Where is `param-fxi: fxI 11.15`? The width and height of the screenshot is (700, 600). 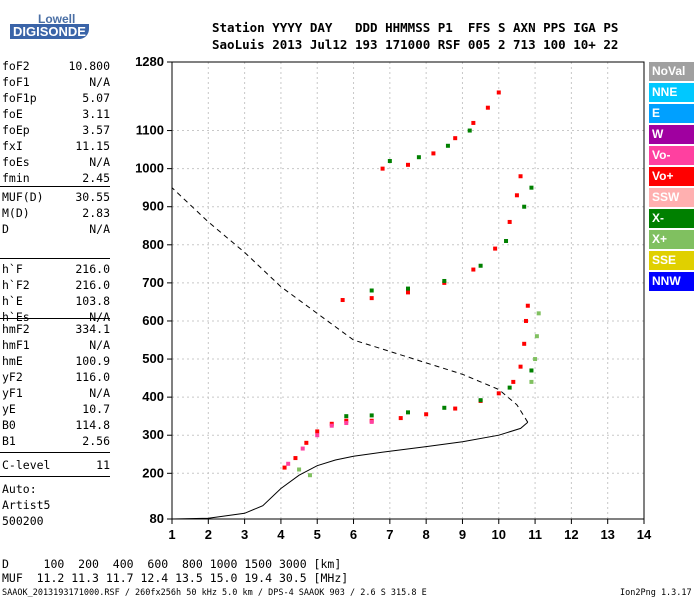 param-fxi: fxI 11.15 is located at coordinates (56, 146).